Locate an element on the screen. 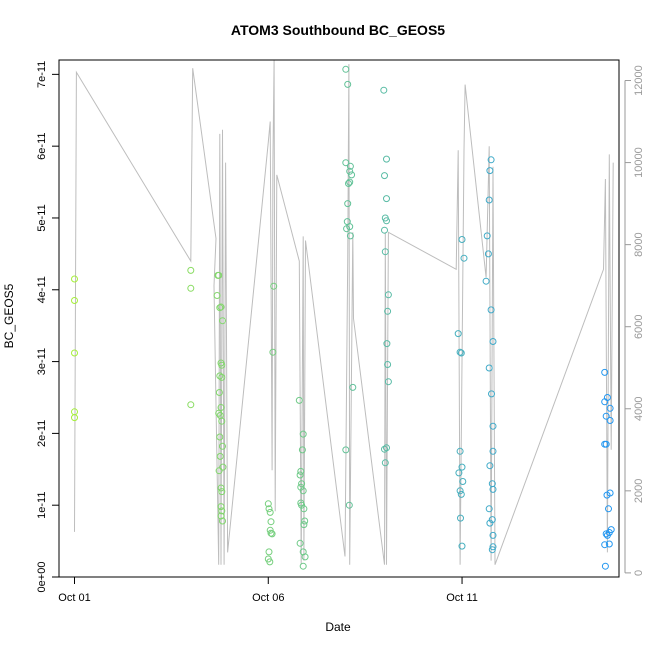 The width and height of the screenshot is (650, 650). x-tick-label: Oct 06 is located at coordinates (268, 598).